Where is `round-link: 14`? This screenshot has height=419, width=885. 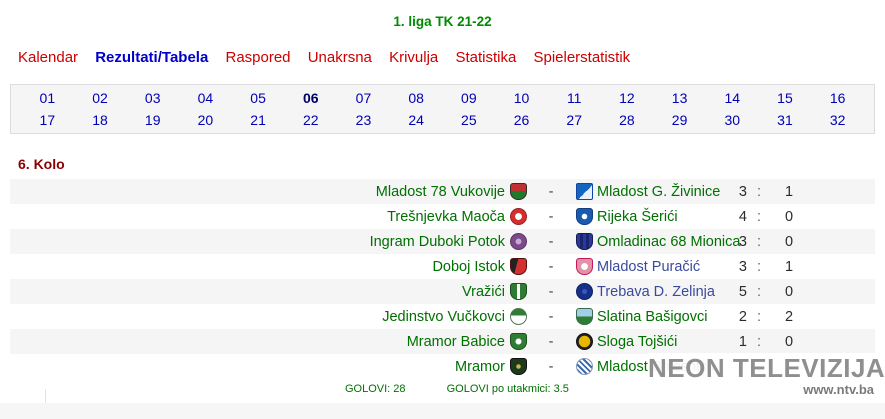
round-link: 14 is located at coordinates (732, 98).